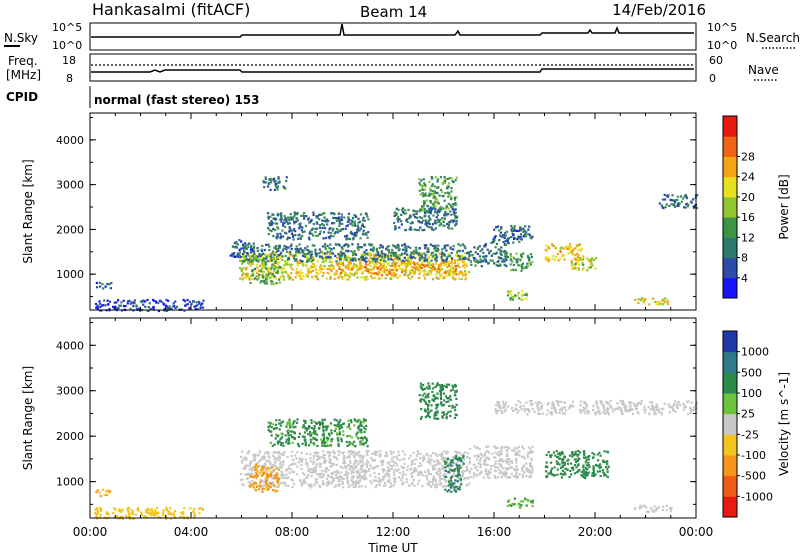  Describe the element at coordinates (763, 70) in the screenshot. I see `nave-label: Nave` at that location.